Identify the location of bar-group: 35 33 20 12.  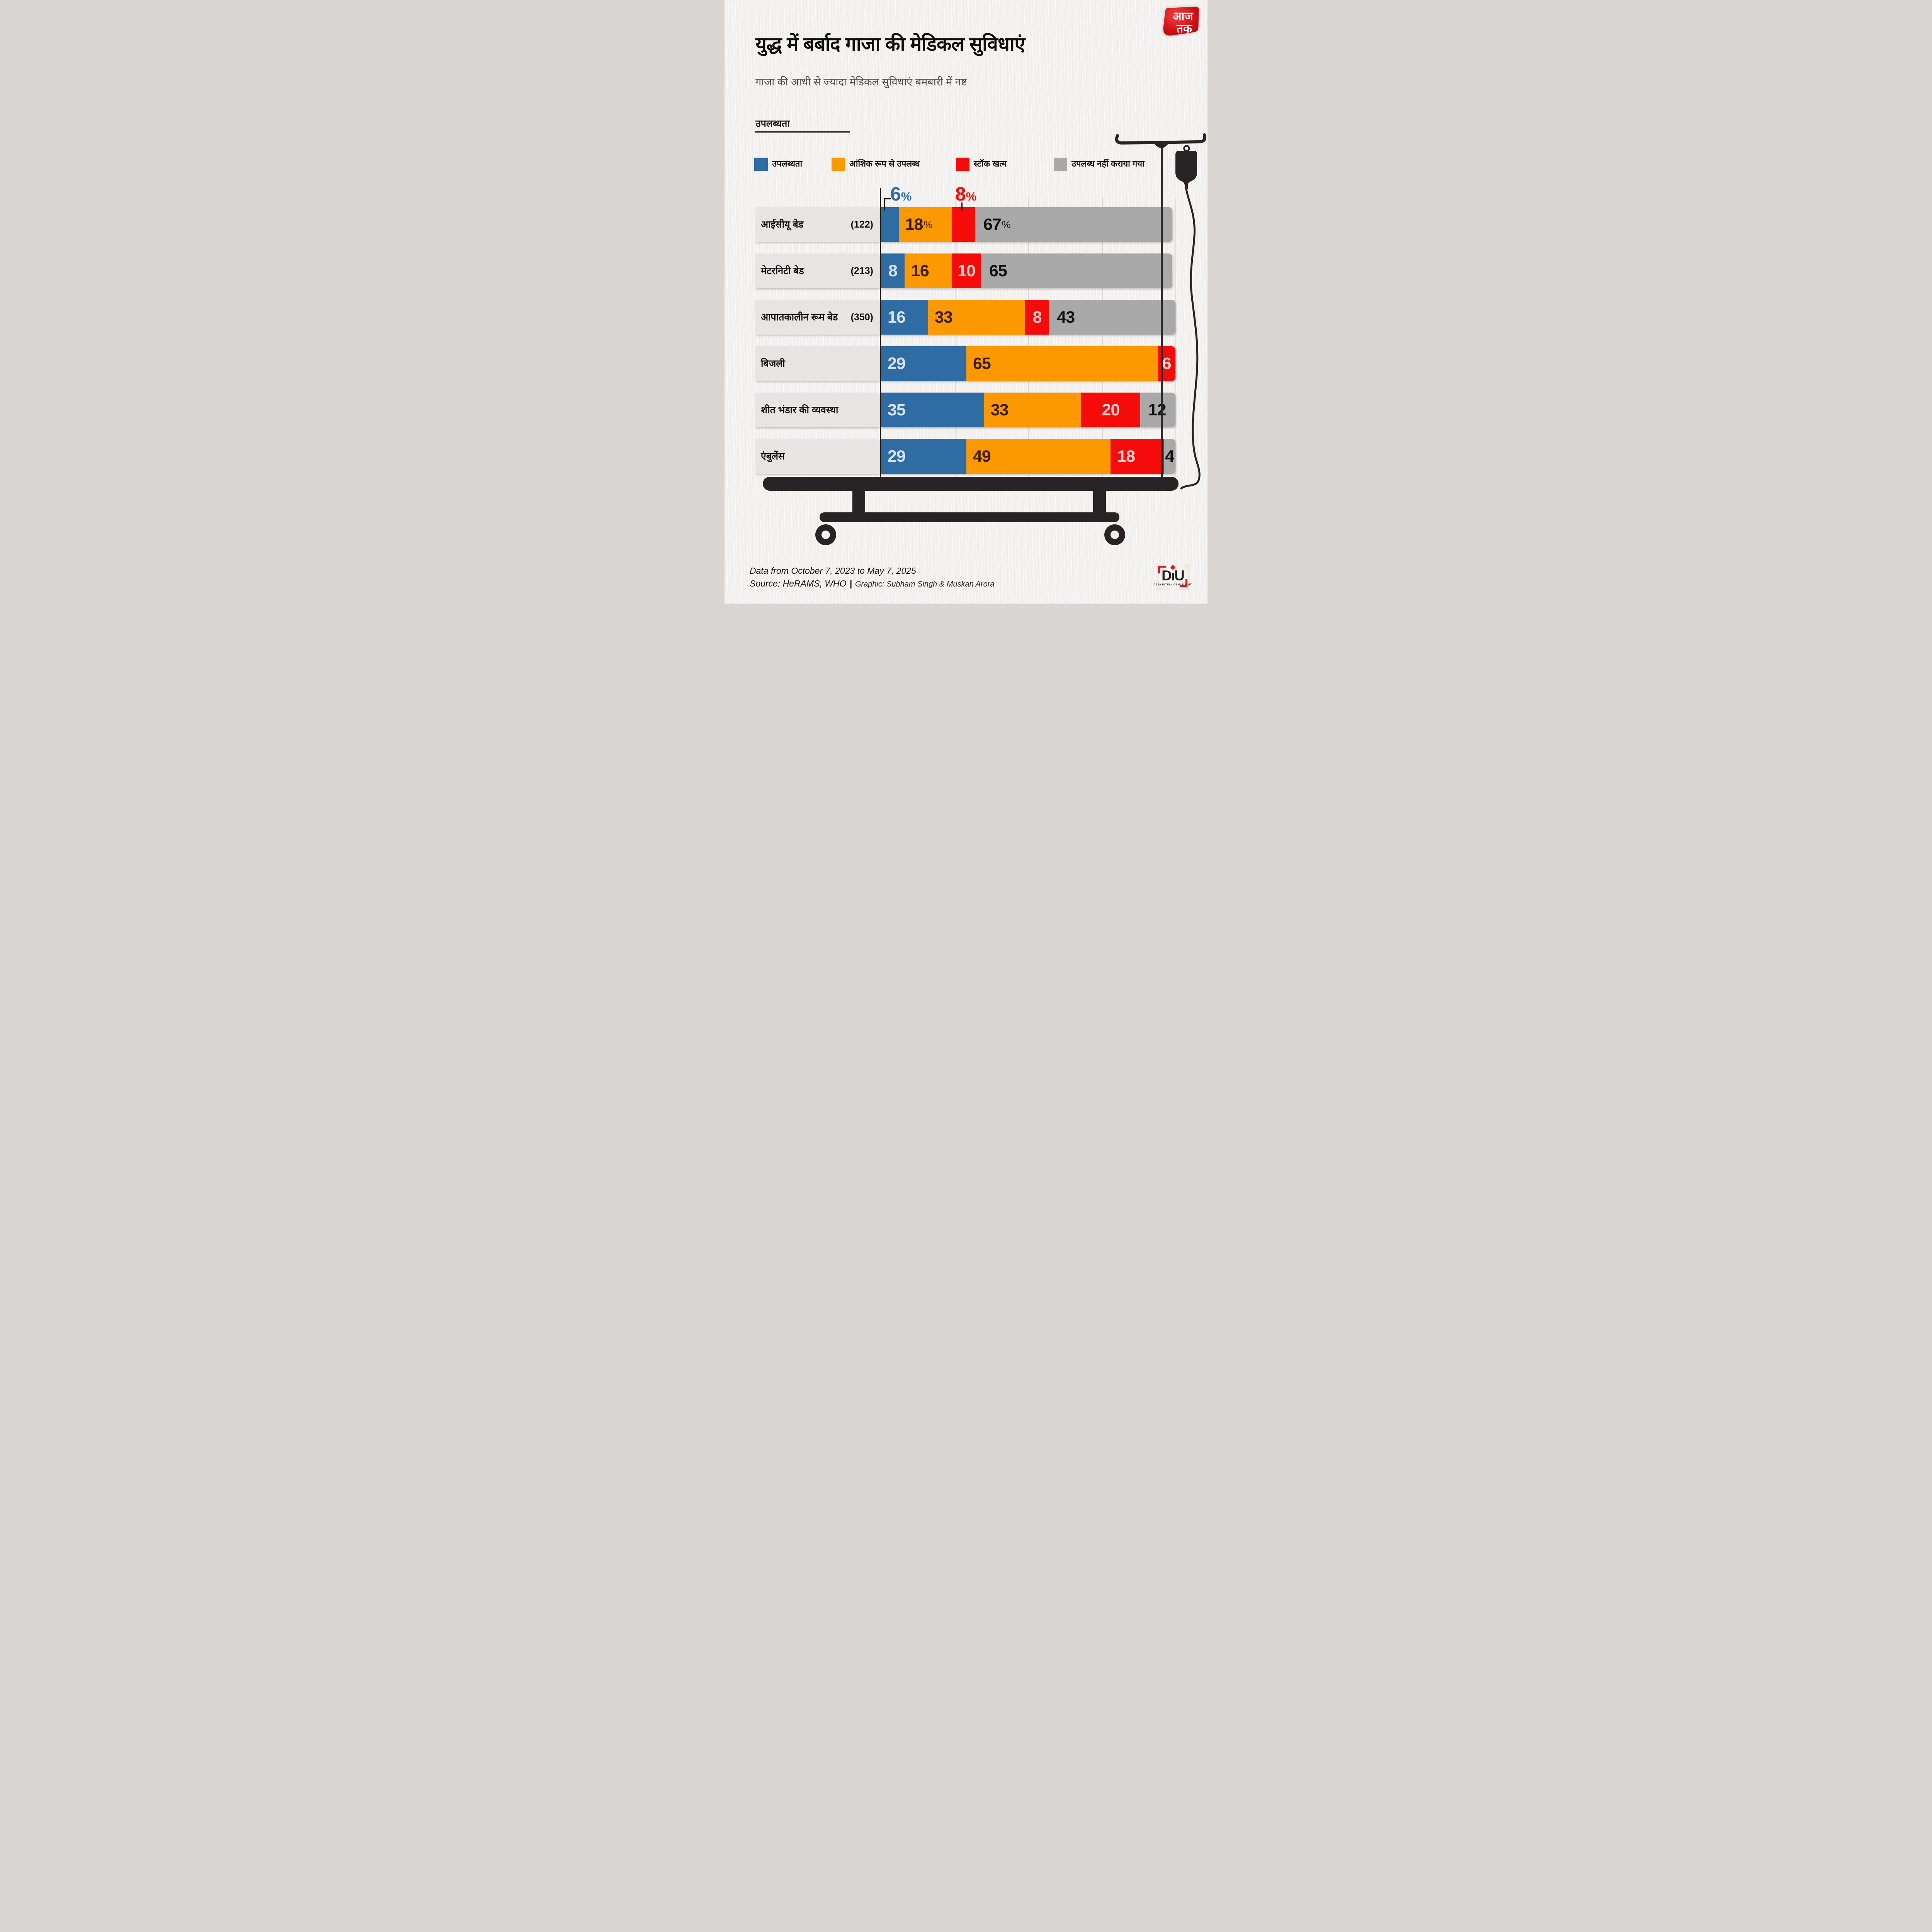
(1028, 410).